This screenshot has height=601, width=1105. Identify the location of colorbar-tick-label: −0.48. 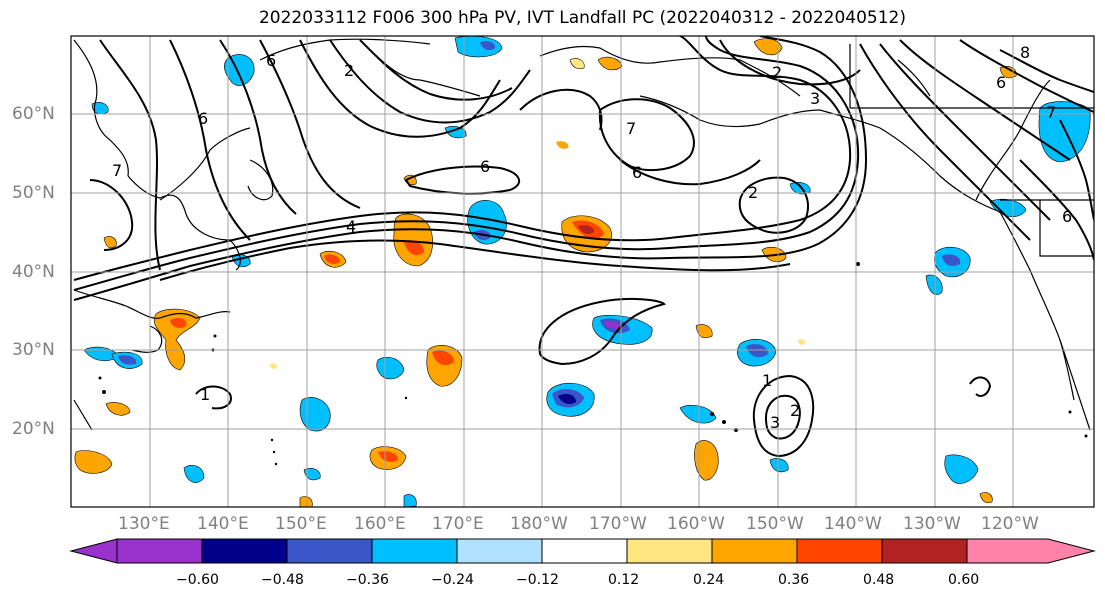
(282, 580).